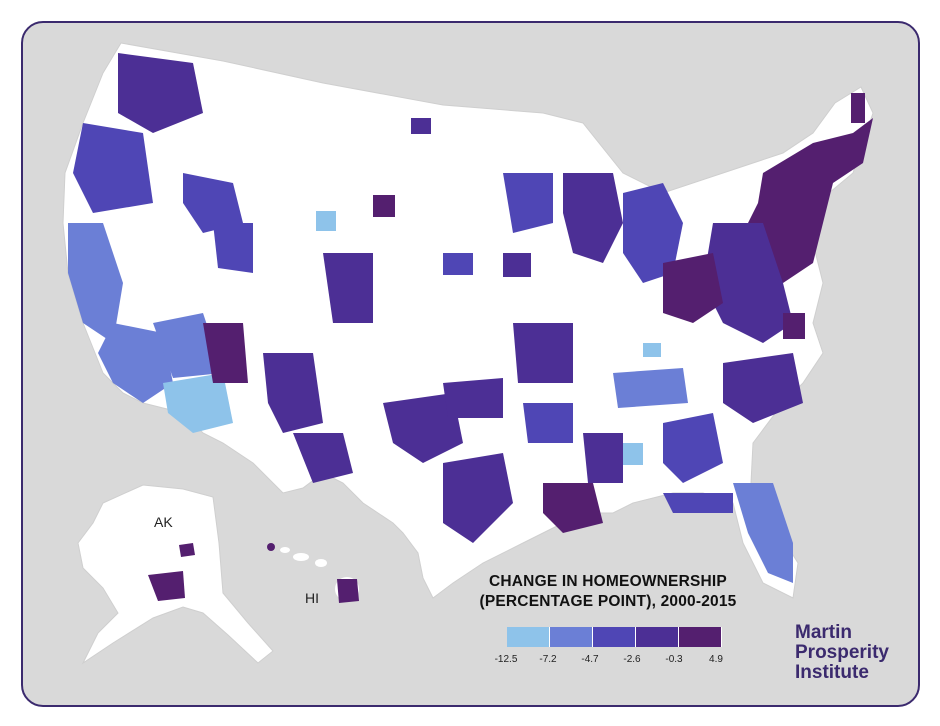 Image resolution: width=940 pixels, height=726 pixels. I want to click on region-maine-metro, so click(858, 108).